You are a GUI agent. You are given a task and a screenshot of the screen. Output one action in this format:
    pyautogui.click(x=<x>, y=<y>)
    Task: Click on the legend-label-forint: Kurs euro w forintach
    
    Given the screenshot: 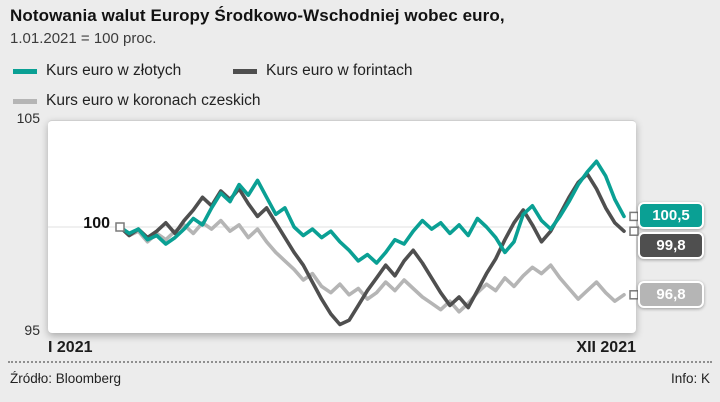 What is the action you would take?
    pyautogui.click(x=339, y=70)
    